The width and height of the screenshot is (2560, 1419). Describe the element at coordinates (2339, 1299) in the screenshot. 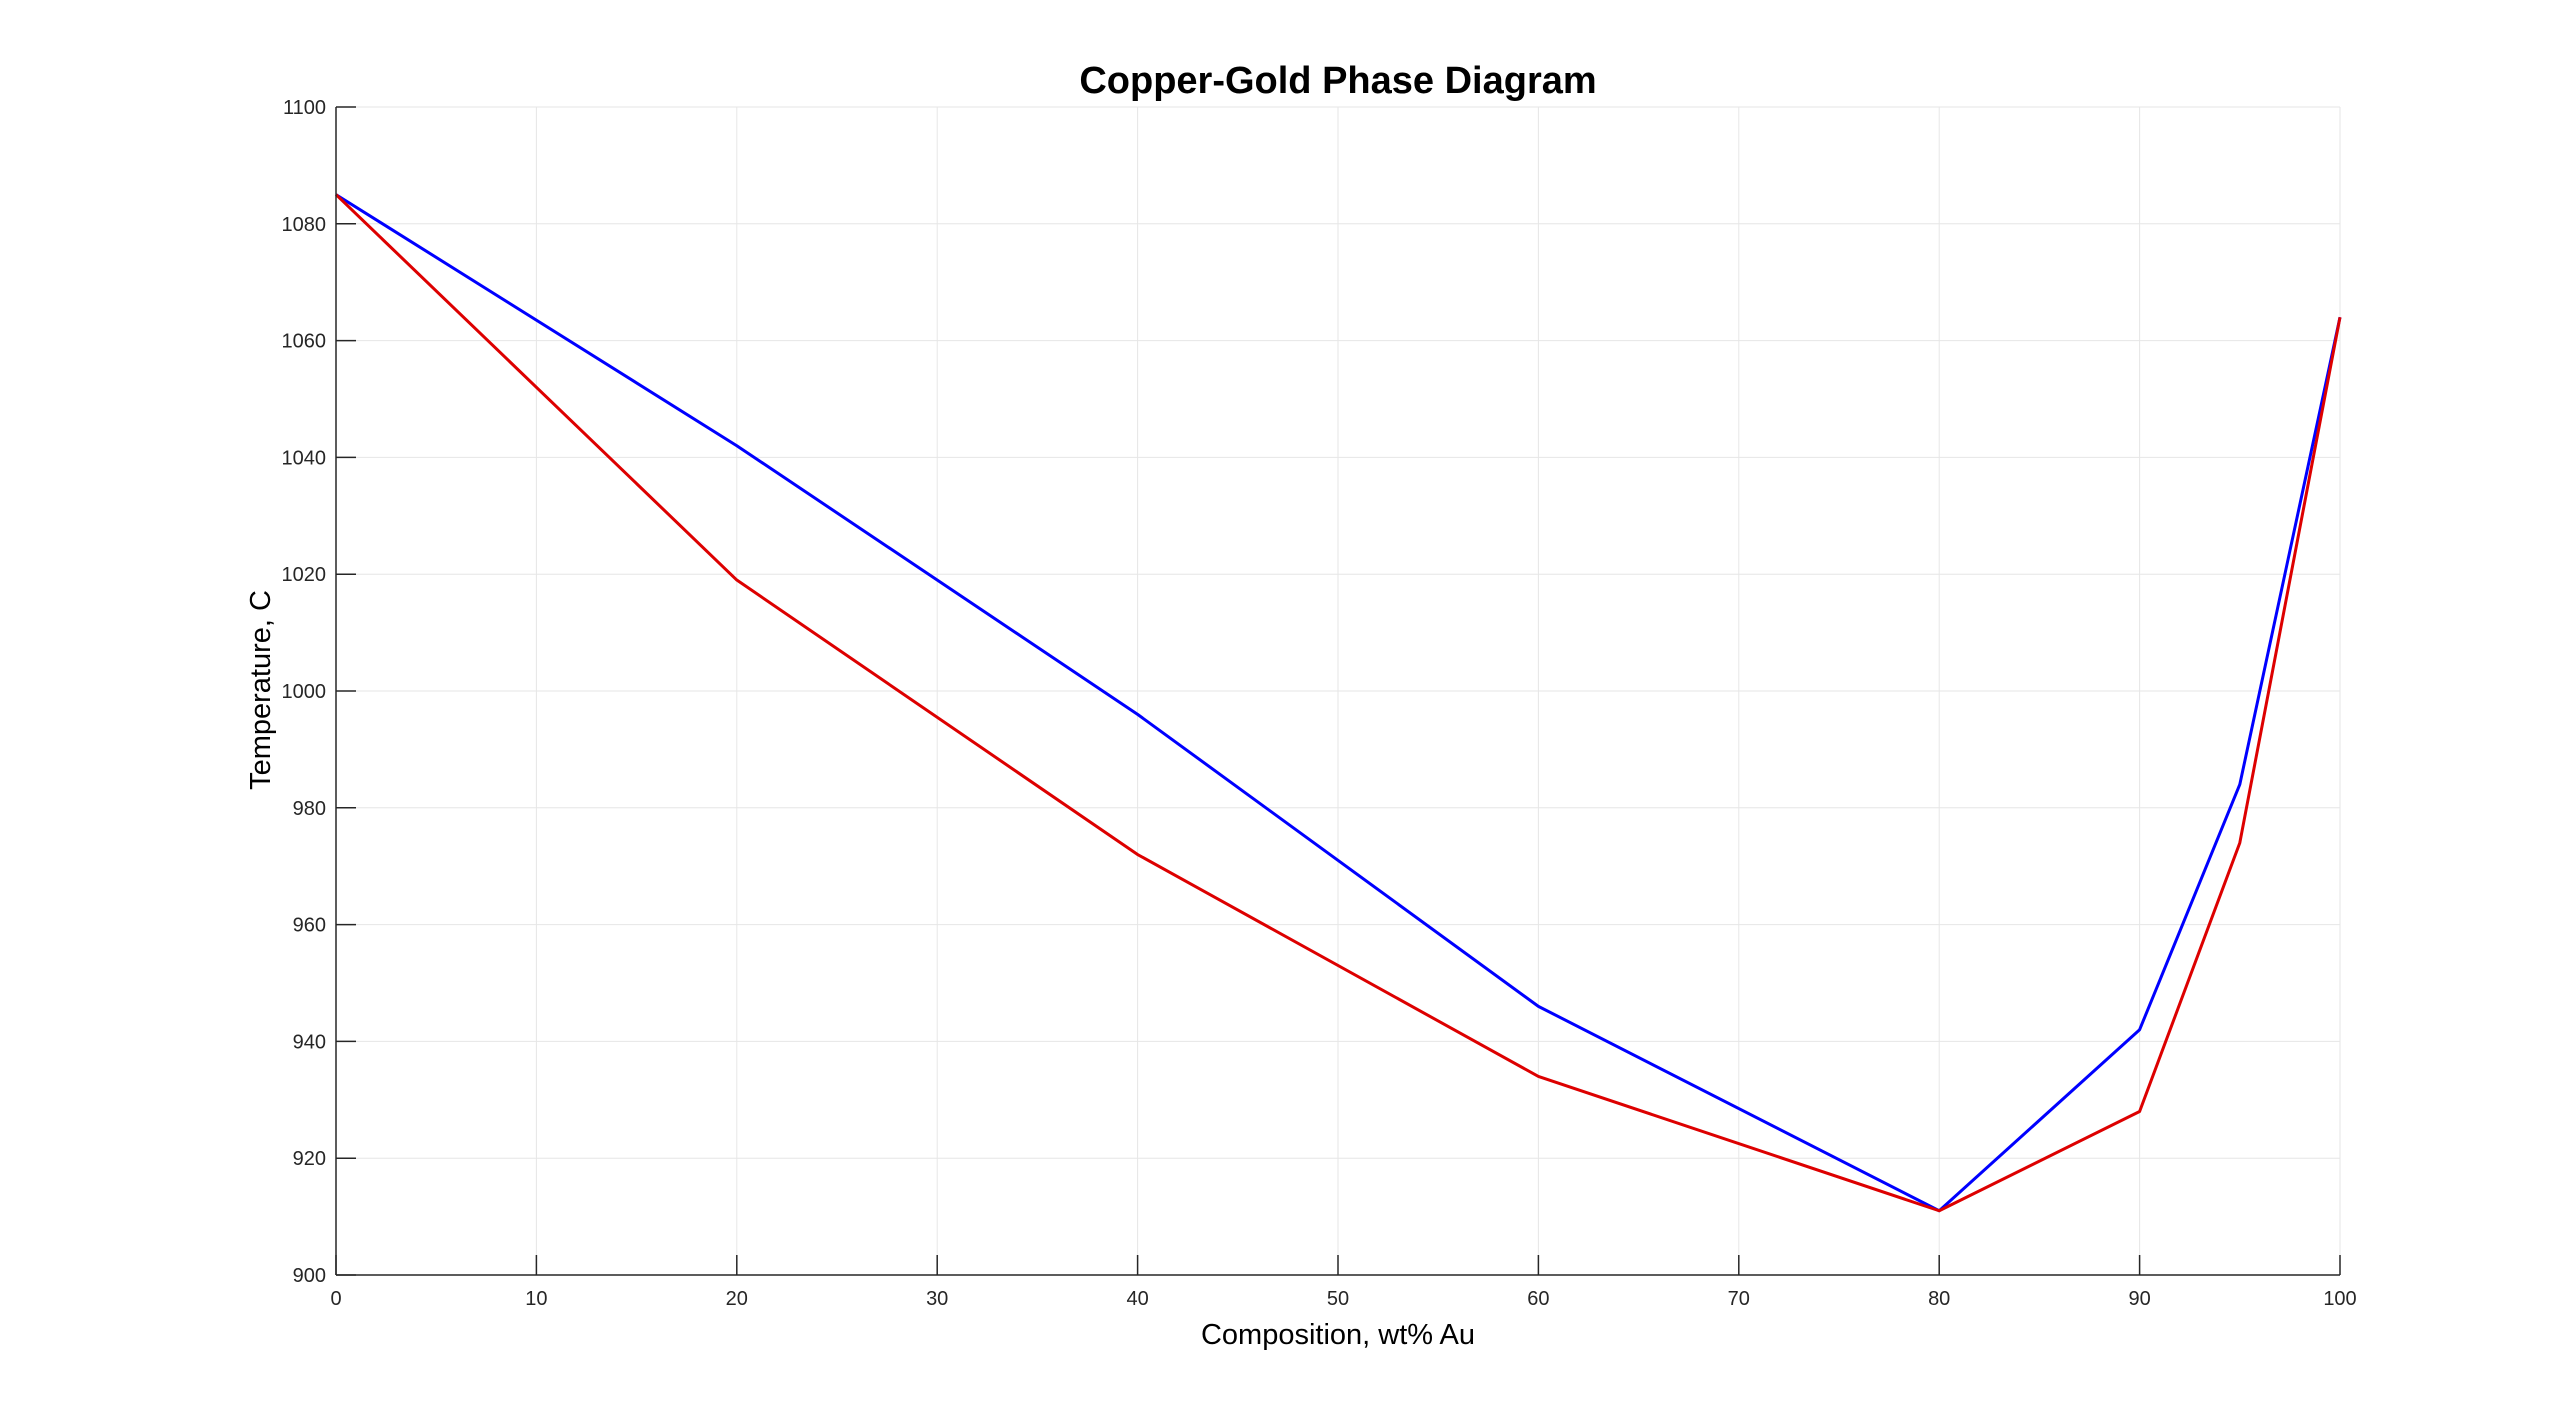

I see `x-tick-label: 100` at that location.